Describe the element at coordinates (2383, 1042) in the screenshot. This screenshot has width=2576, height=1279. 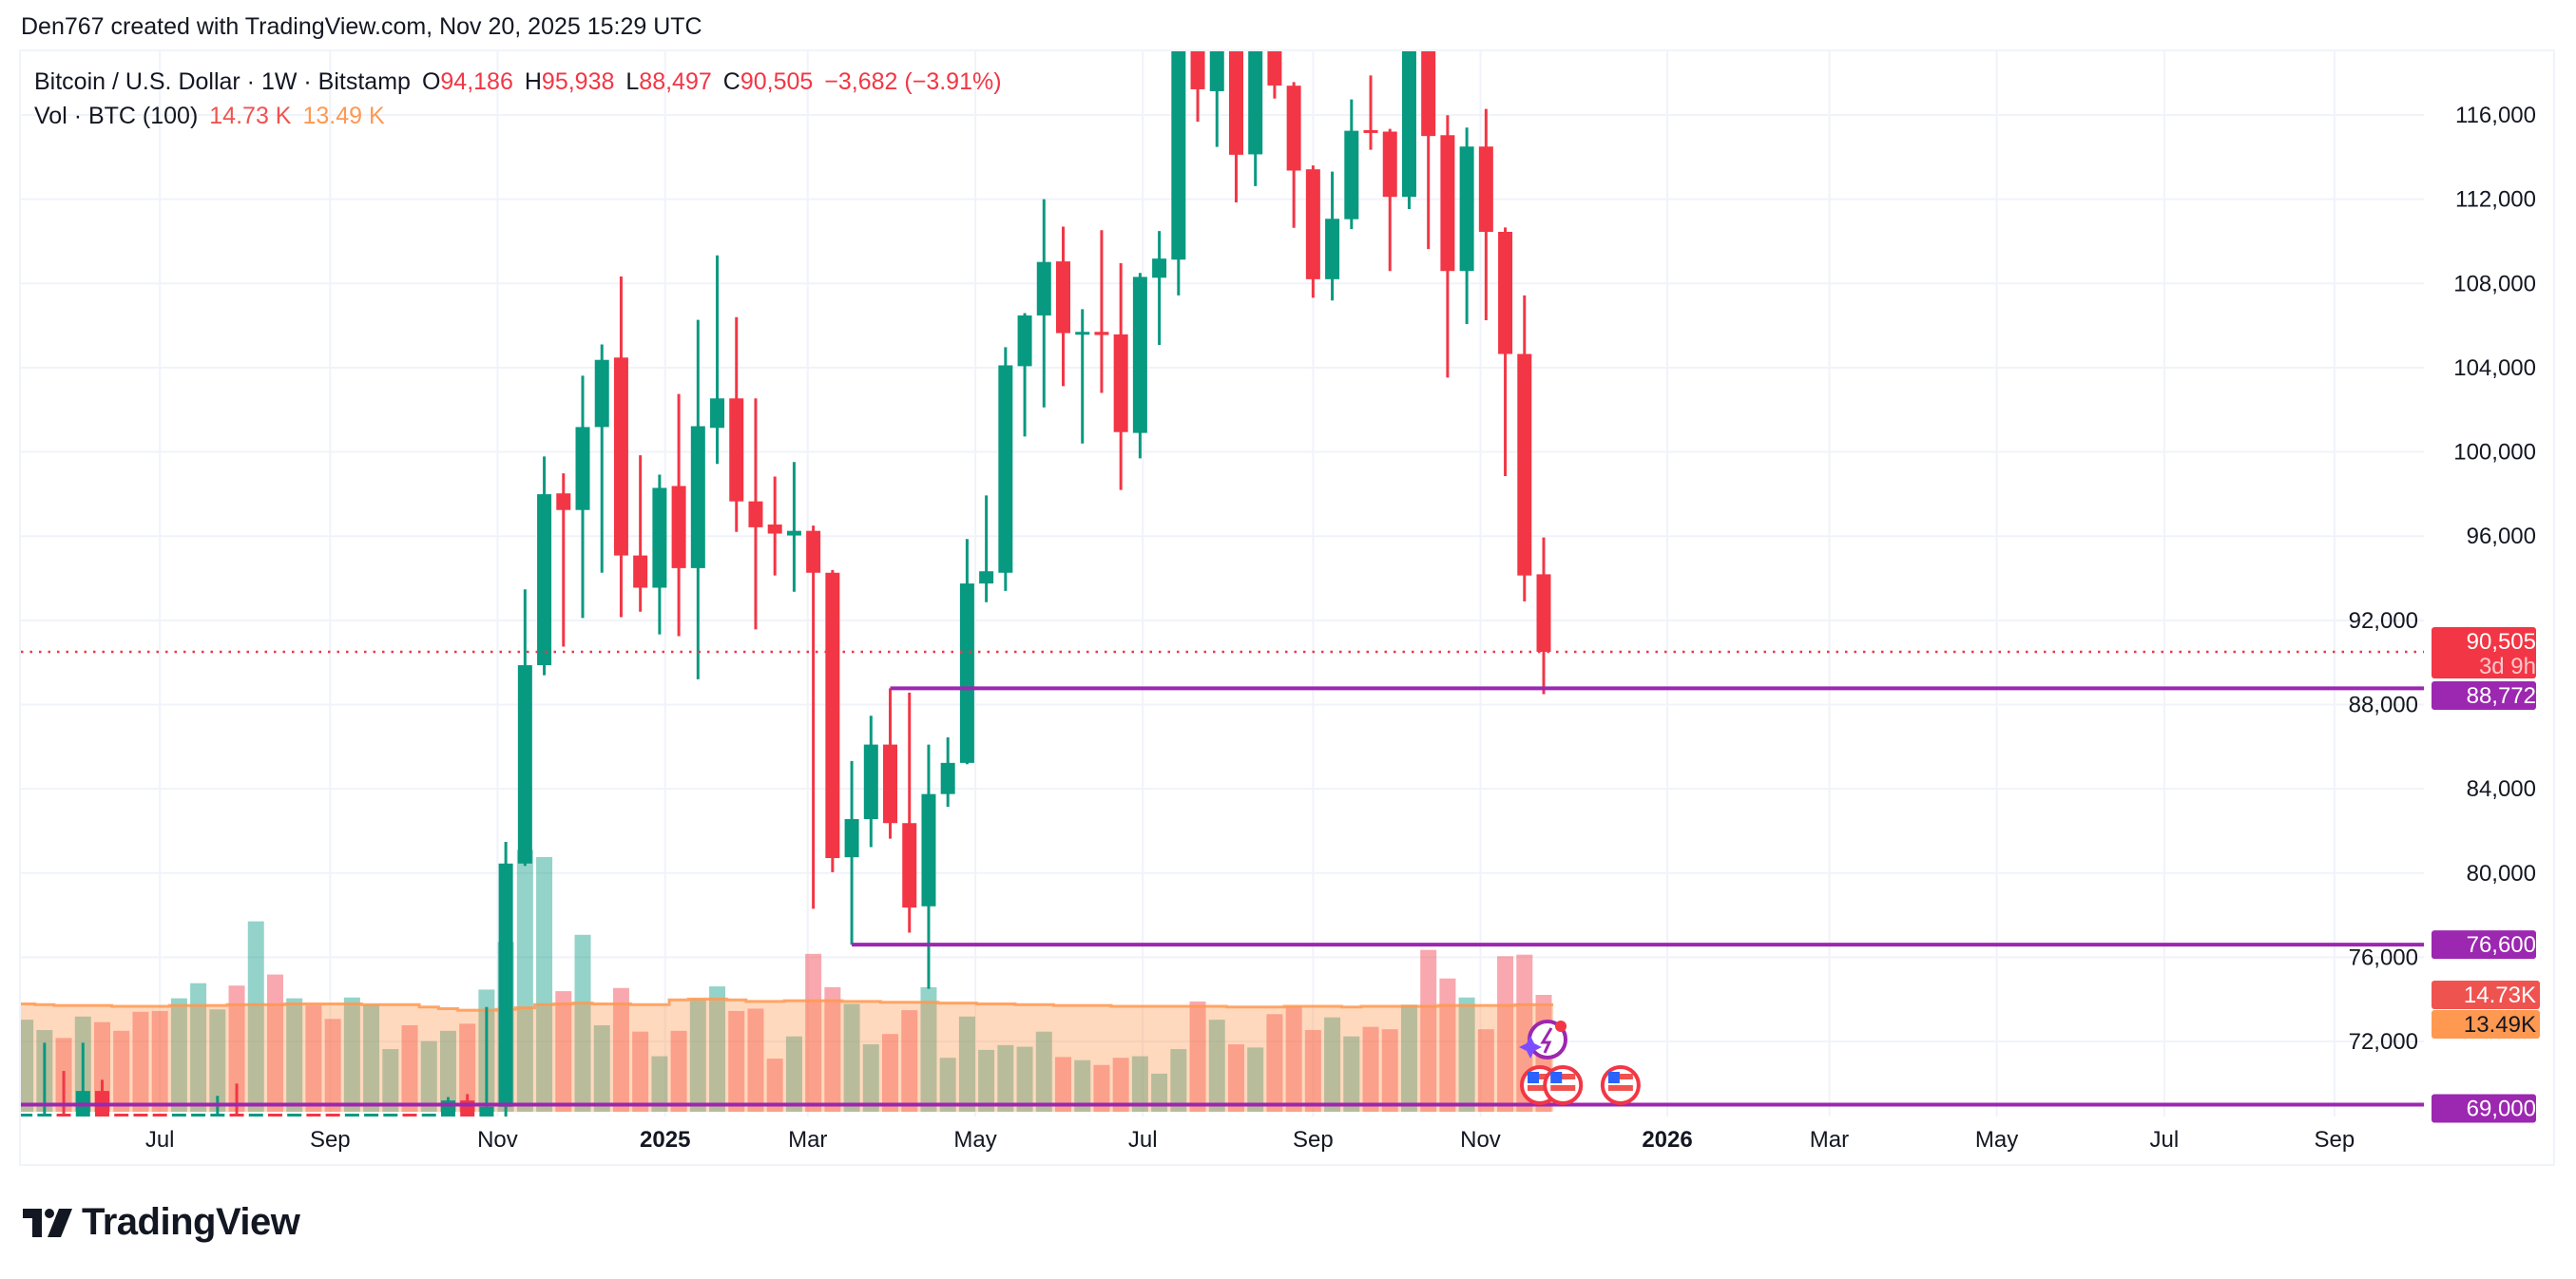
I see `price-tick-label: 72,000` at that location.